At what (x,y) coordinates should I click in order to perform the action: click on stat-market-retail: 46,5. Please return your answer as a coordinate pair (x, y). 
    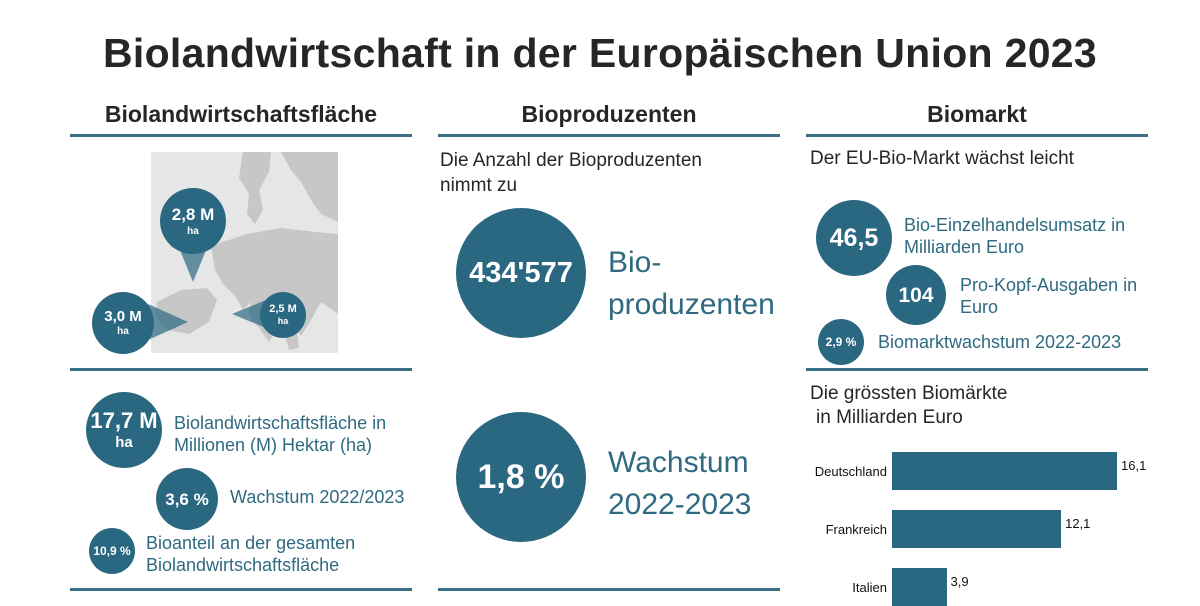
    Looking at the image, I should click on (854, 238).